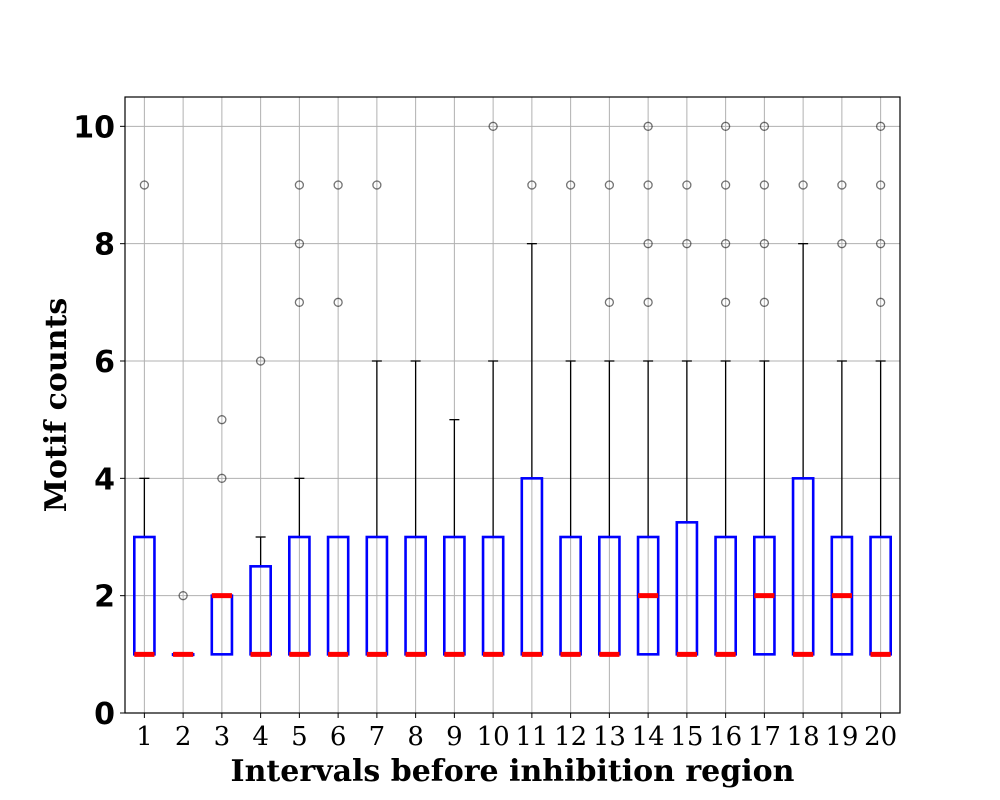  I want to click on y-tick-label: 0, so click(104, 714).